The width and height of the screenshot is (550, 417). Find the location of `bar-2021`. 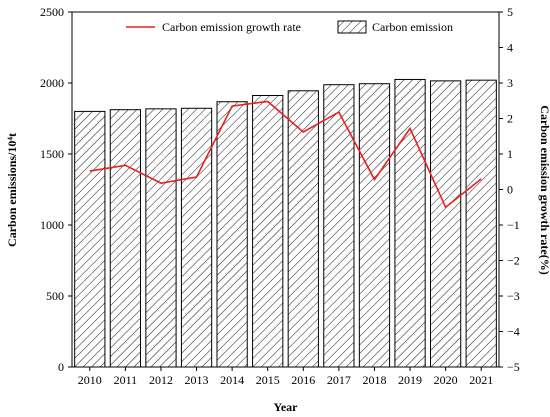

bar-2021 is located at coordinates (481, 223).